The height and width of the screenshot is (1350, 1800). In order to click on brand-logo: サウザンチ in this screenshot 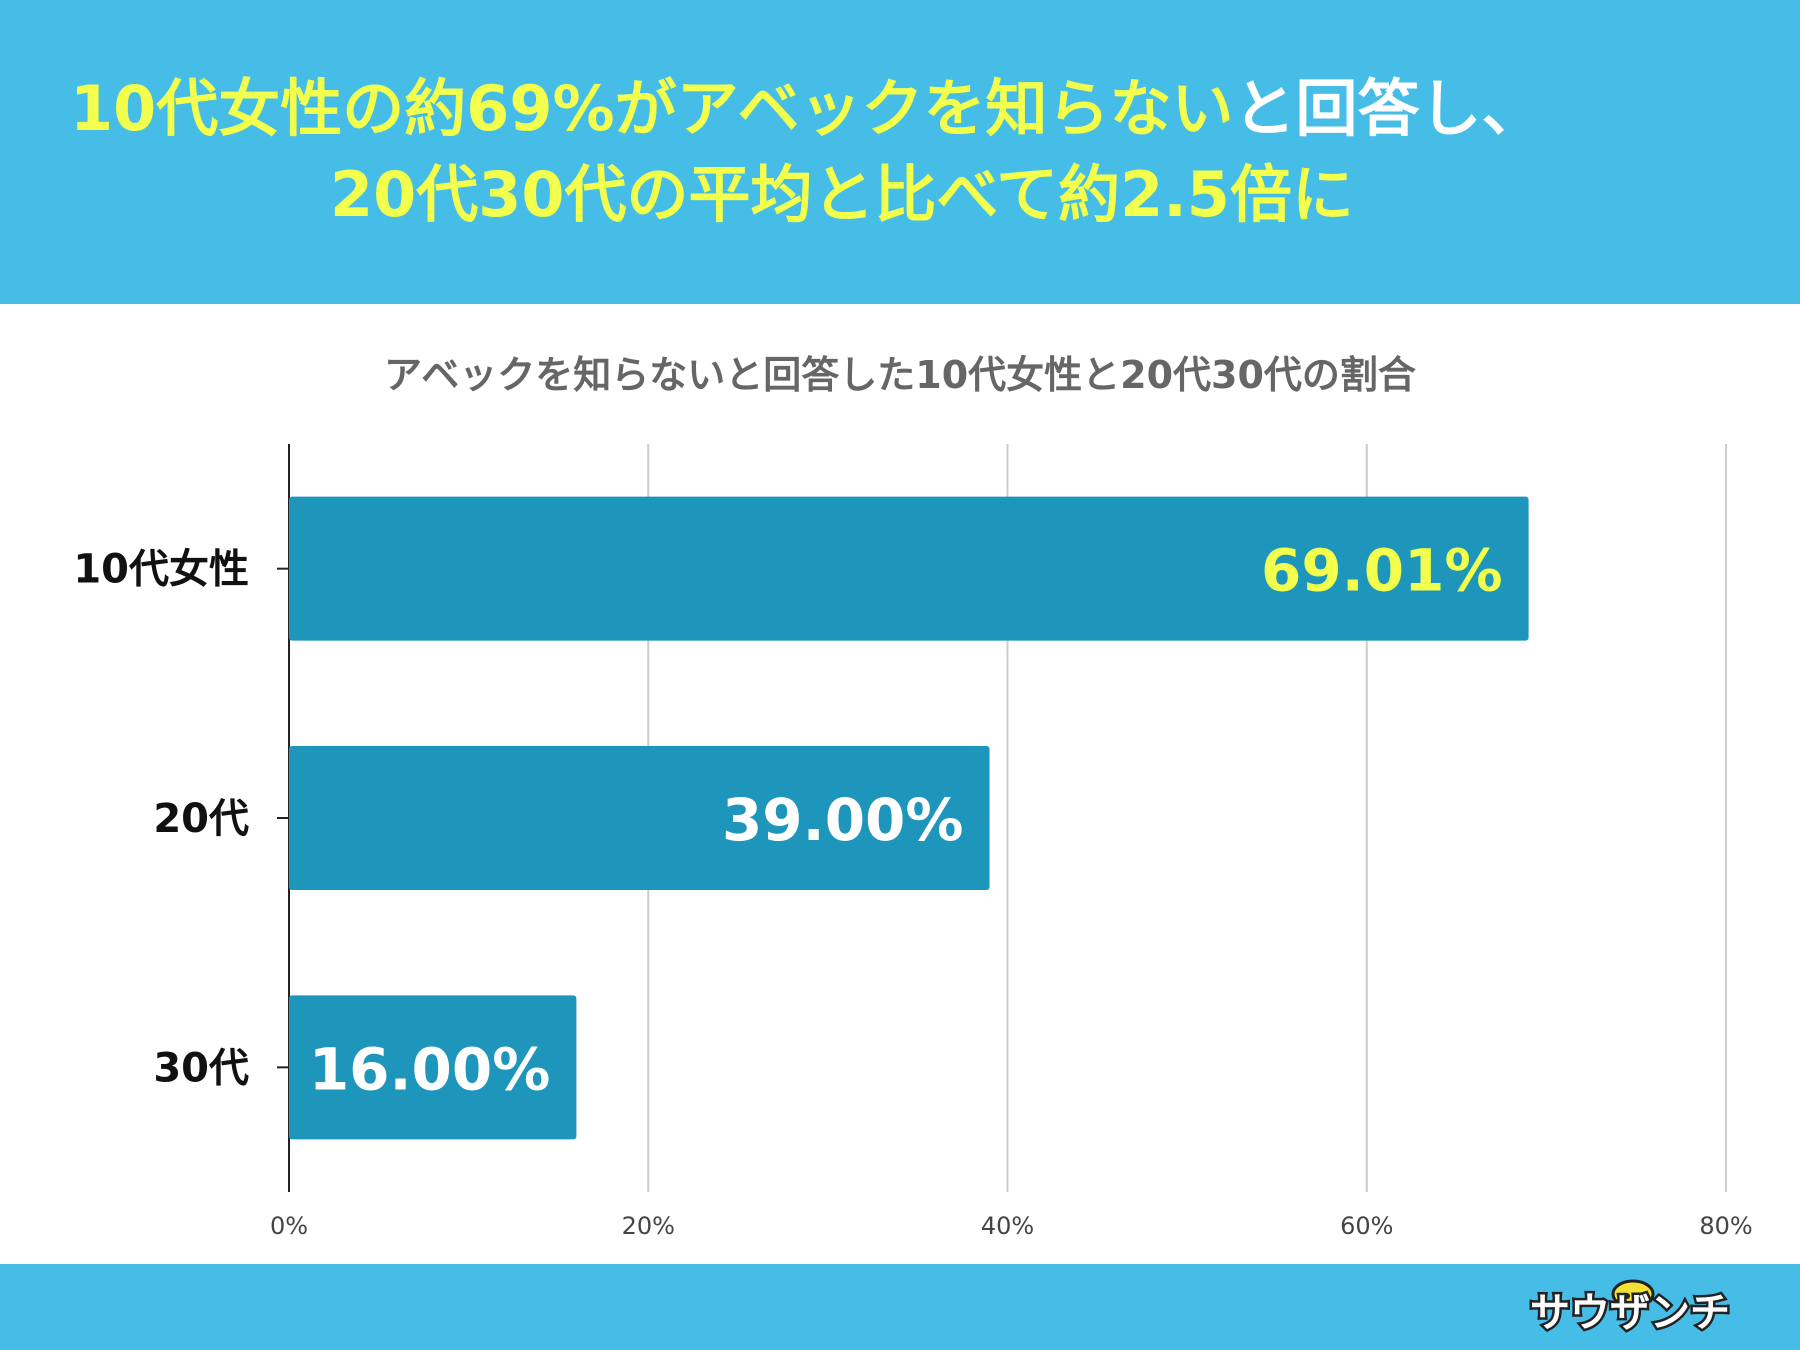, I will do `click(1630, 1309)`.